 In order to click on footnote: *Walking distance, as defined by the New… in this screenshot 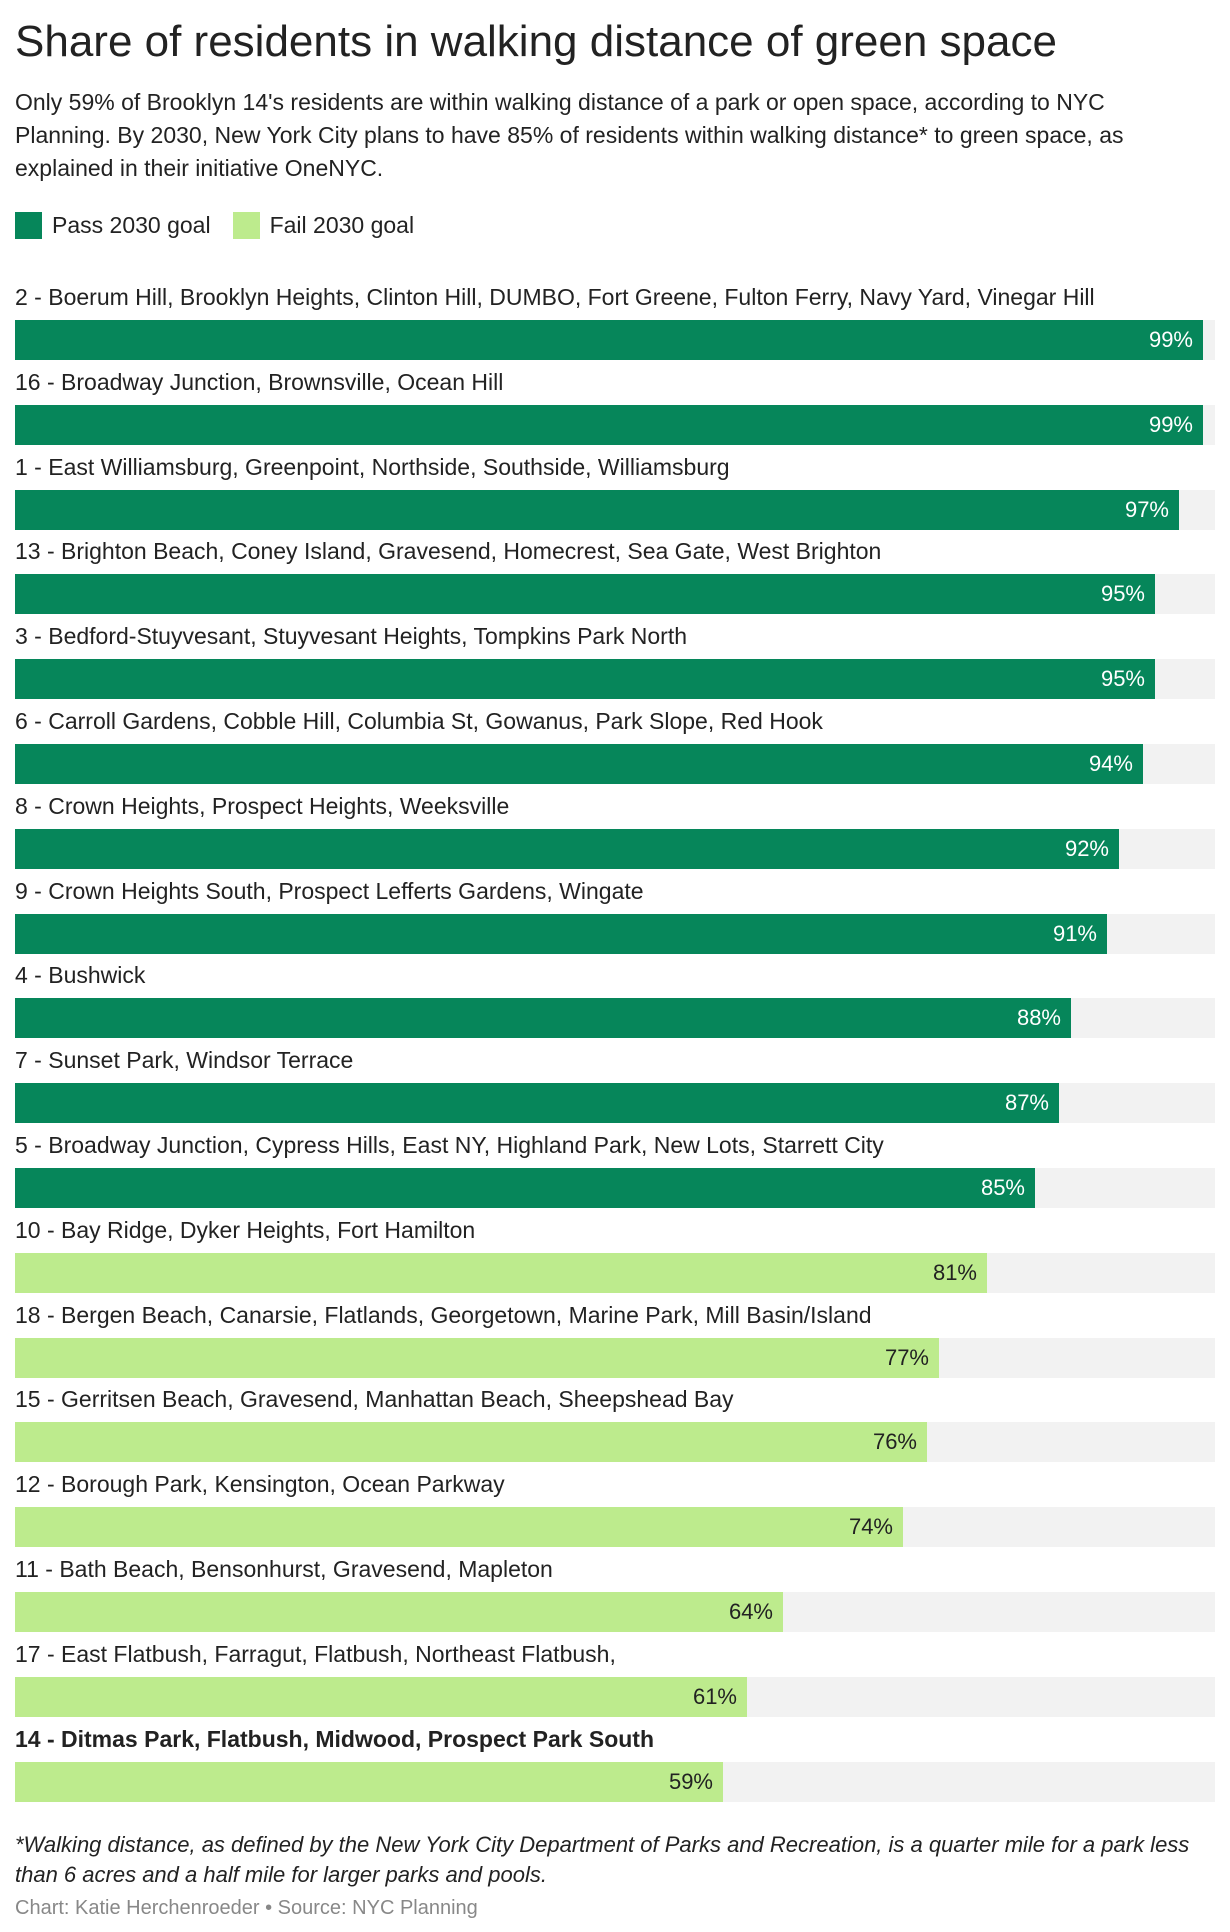, I will do `click(602, 1859)`.